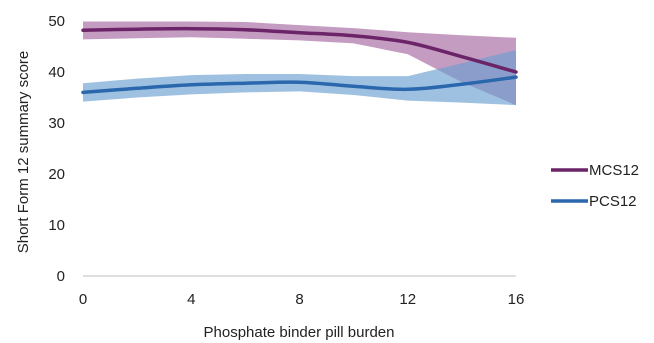 The image size is (654, 343). I want to click on y-tick-label: 0, so click(61, 276).